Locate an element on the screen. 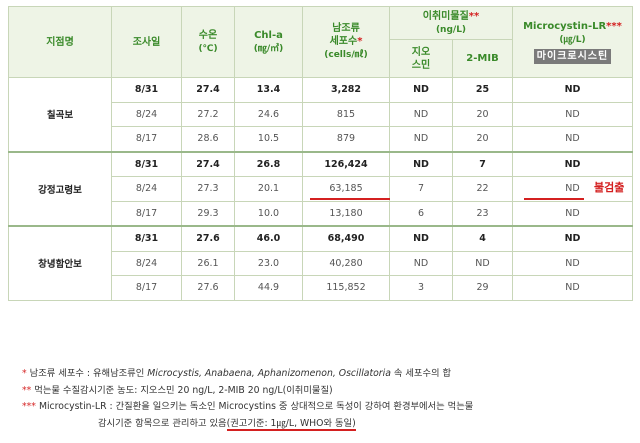  chla-cell: 10.0 is located at coordinates (268, 213).